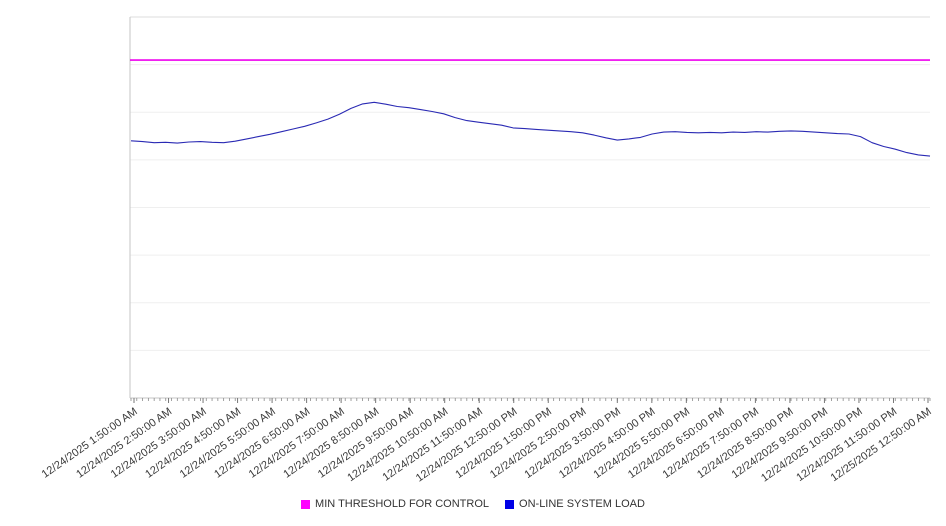  Describe the element at coordinates (306, 504) in the screenshot. I see `threshold-swatch-icon` at that location.